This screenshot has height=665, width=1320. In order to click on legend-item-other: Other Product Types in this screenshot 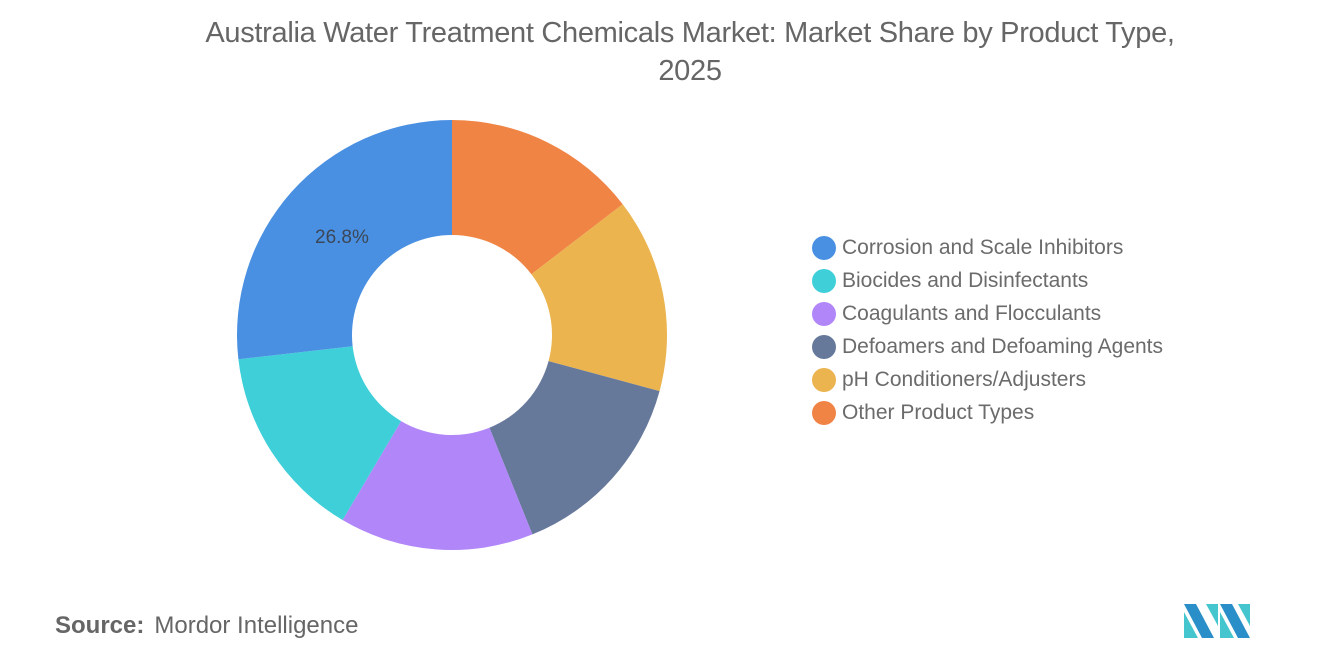, I will do `click(987, 412)`.